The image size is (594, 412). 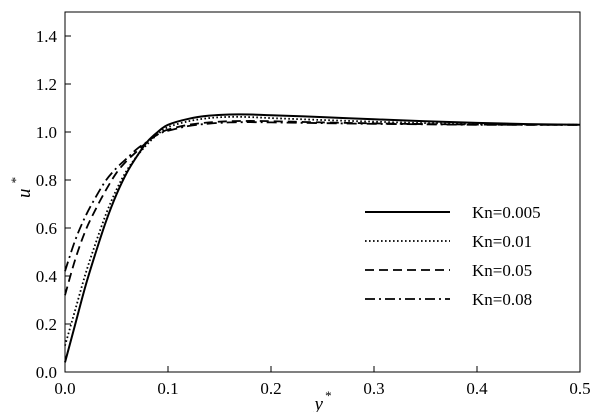 I want to click on legend: Kn=0.005 Kn=0.01 Kn=0.05 Kn=0.08, so click(x=453, y=256).